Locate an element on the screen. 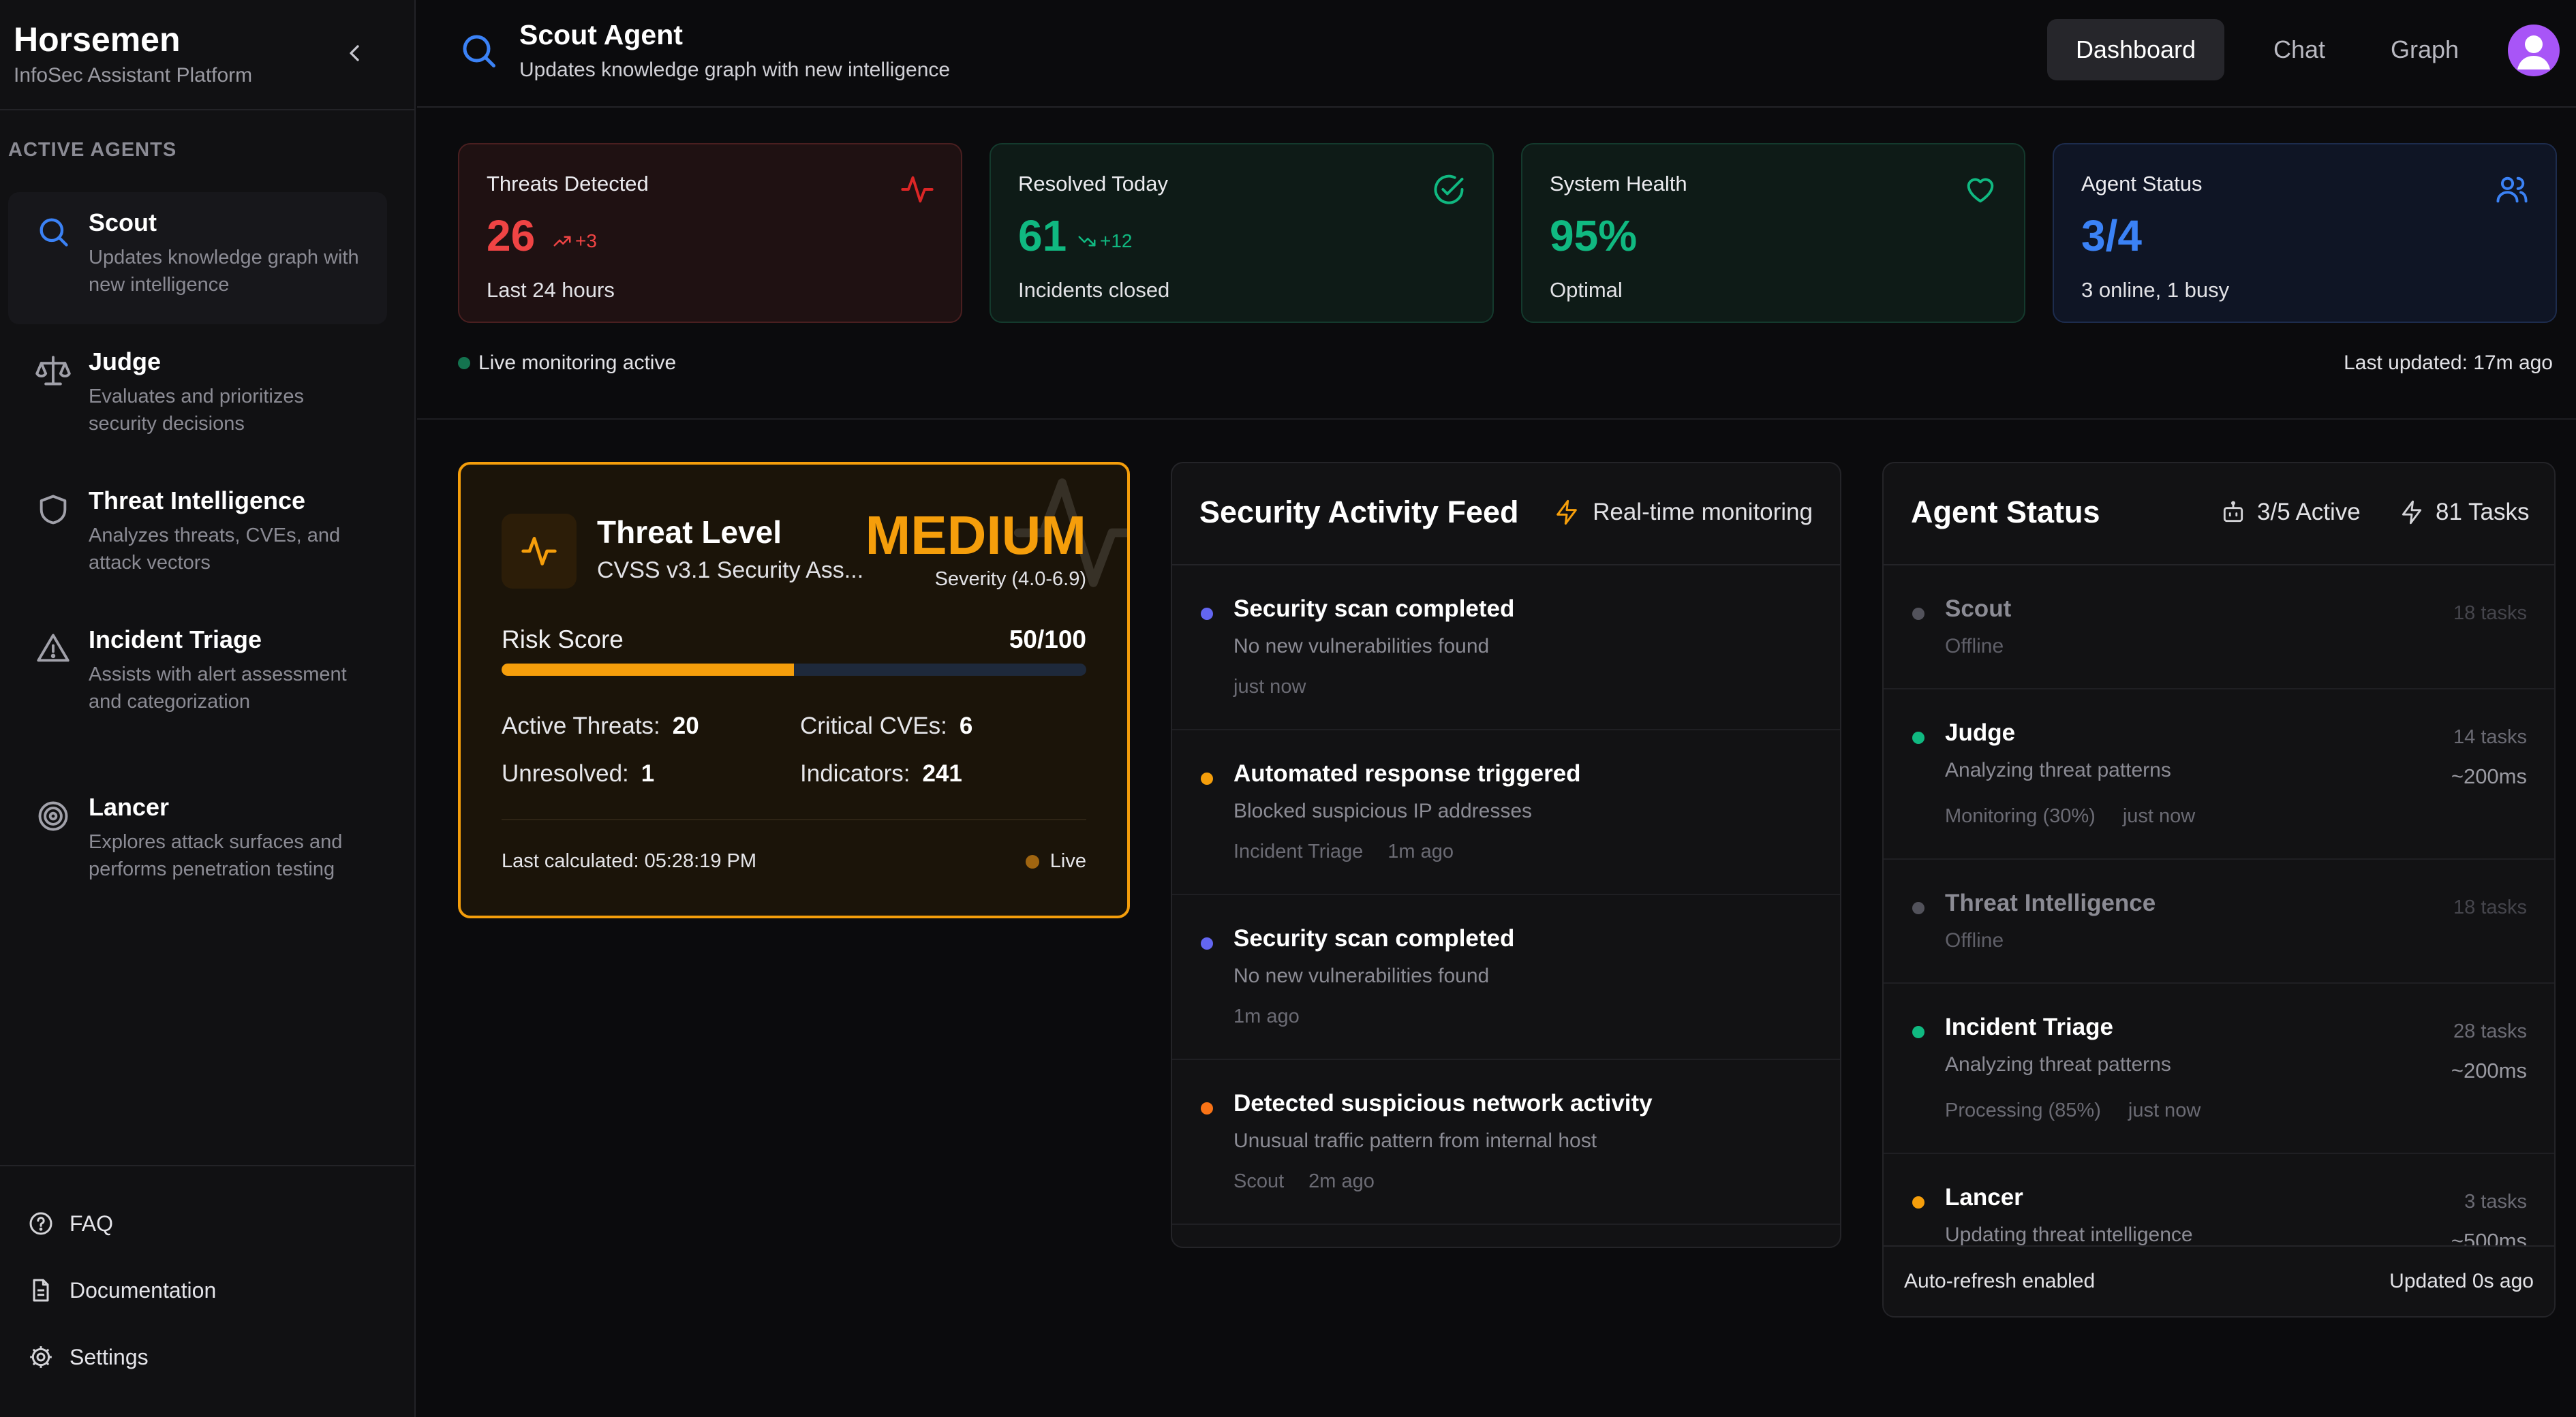 The image size is (2576, 1417). sidebar-item-label: Lancer is located at coordinates (129, 807).